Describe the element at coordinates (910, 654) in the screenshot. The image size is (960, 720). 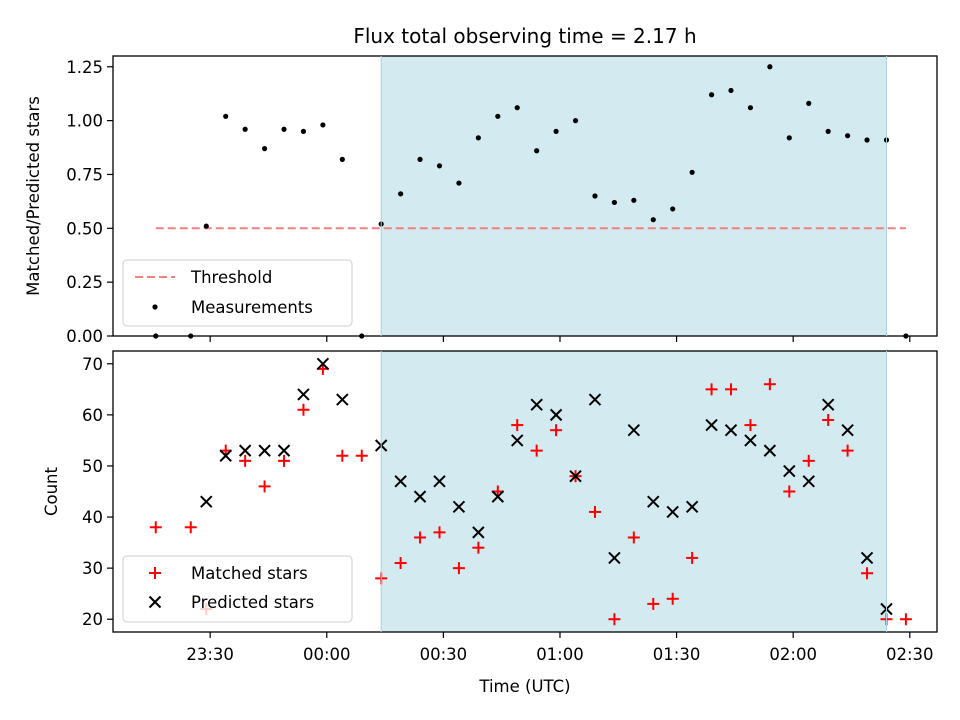
I see `x-tick-label: 02:30` at that location.